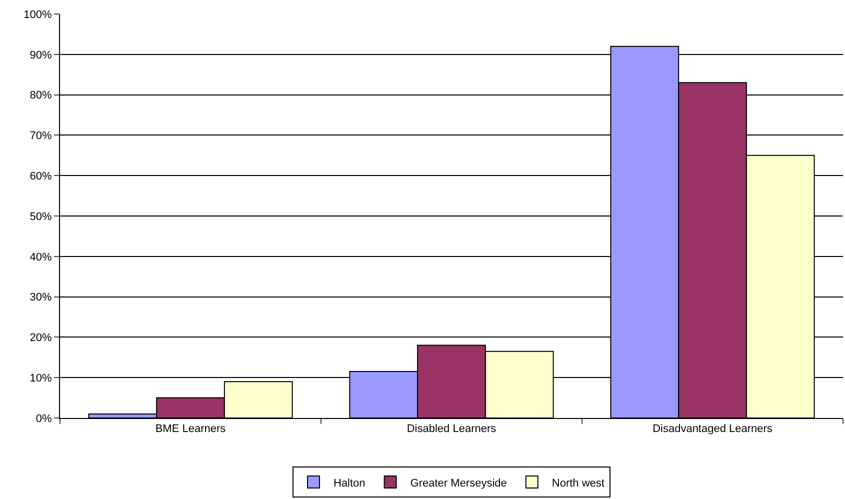  What do you see at coordinates (190, 429) in the screenshot?
I see `x-tick-label: BME Learners` at bounding box center [190, 429].